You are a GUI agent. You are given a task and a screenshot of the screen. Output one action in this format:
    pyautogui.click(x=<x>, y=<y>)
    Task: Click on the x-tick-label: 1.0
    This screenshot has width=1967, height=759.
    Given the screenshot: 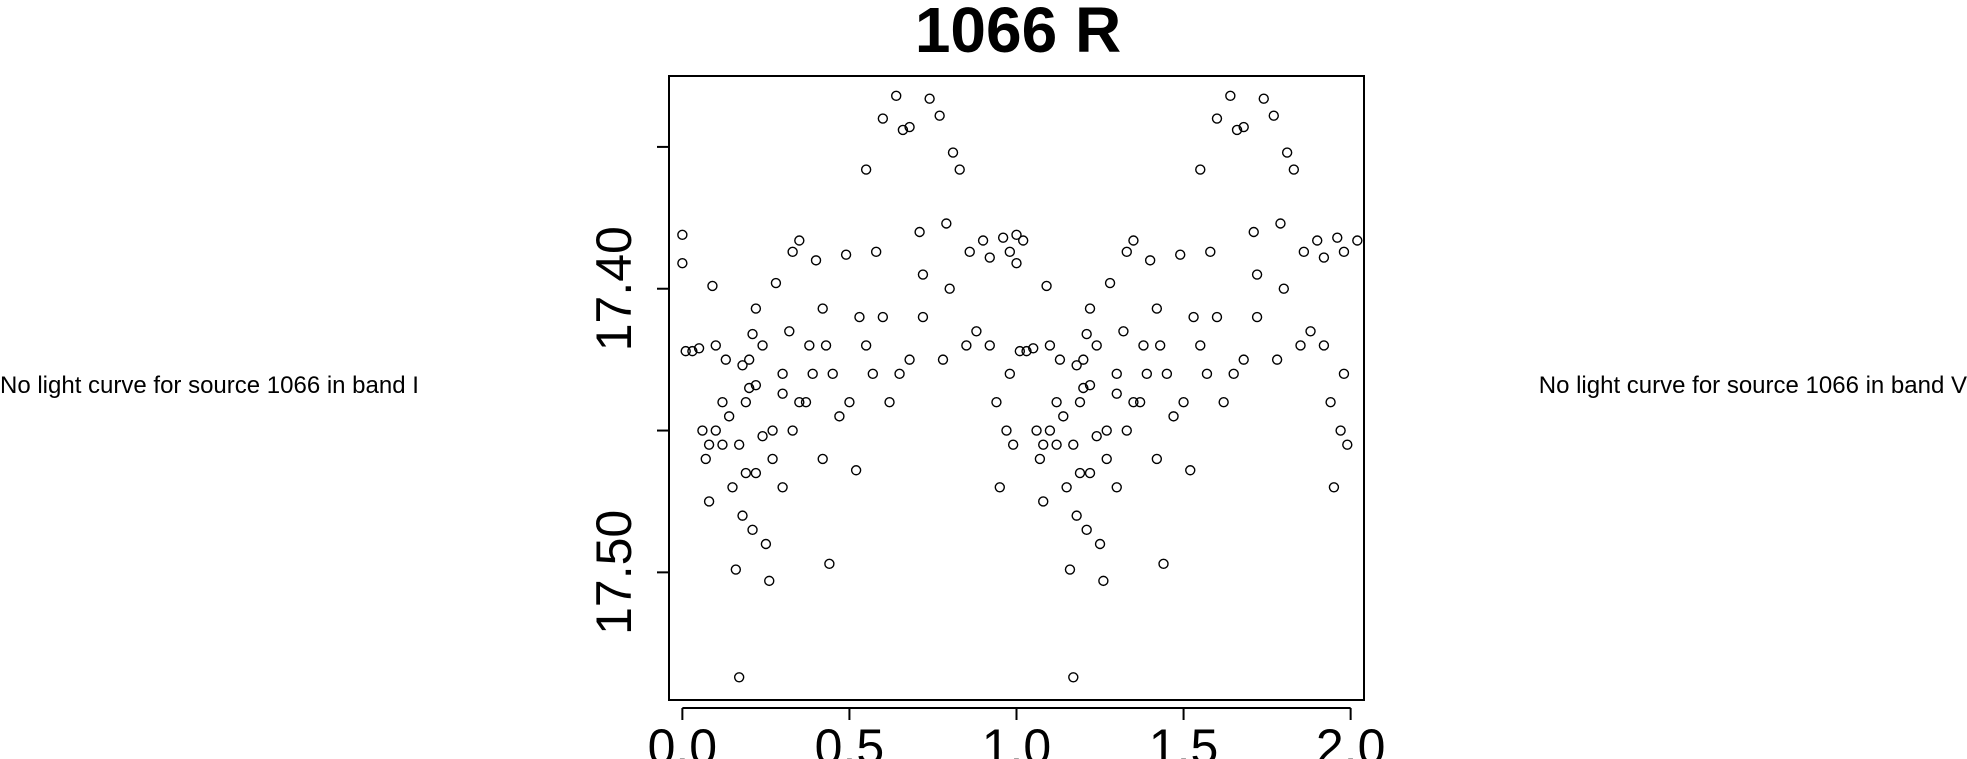 What is the action you would take?
    pyautogui.click(x=1017, y=739)
    